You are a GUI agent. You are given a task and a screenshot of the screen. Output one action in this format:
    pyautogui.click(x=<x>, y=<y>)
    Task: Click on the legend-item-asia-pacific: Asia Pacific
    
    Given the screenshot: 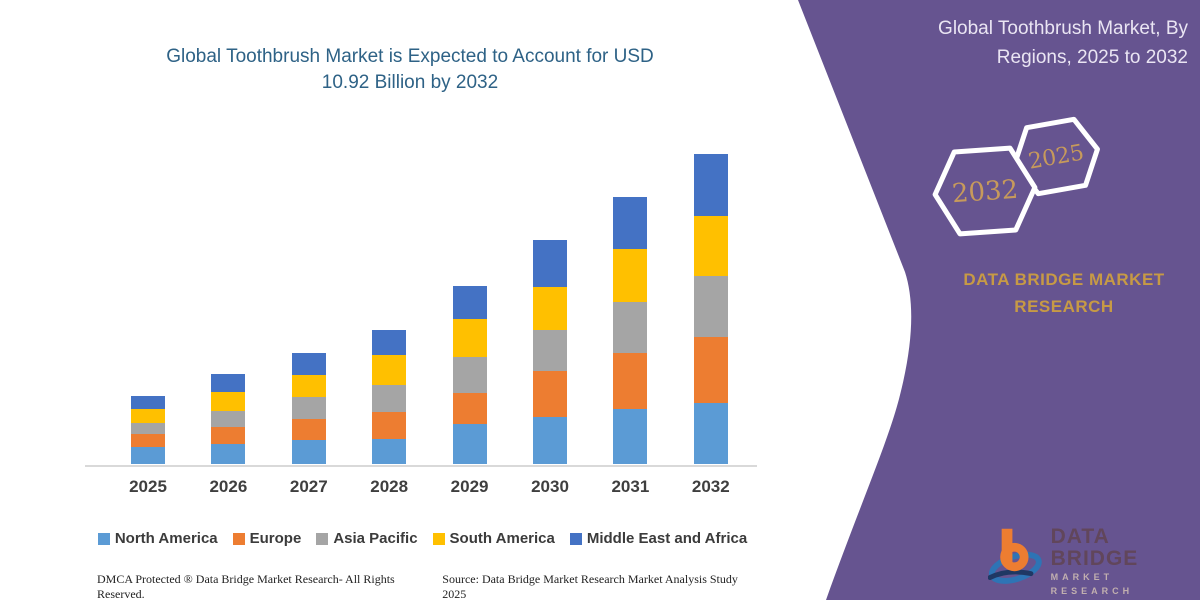 What is the action you would take?
    pyautogui.click(x=367, y=538)
    